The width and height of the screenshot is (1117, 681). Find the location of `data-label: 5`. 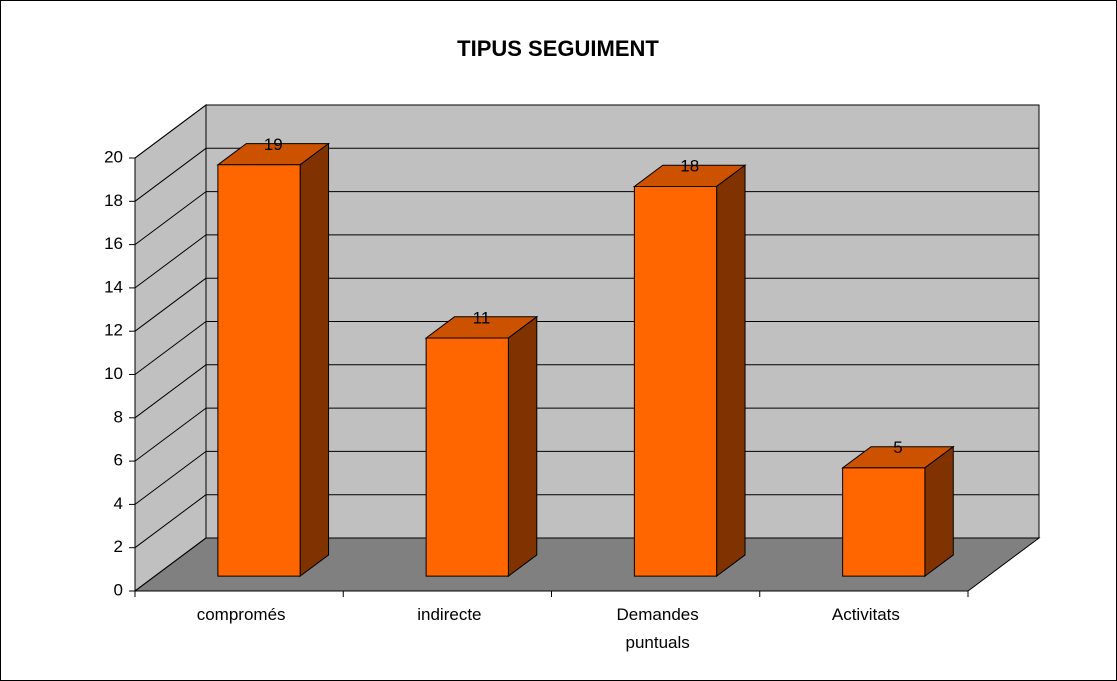

data-label: 5 is located at coordinates (897, 447).